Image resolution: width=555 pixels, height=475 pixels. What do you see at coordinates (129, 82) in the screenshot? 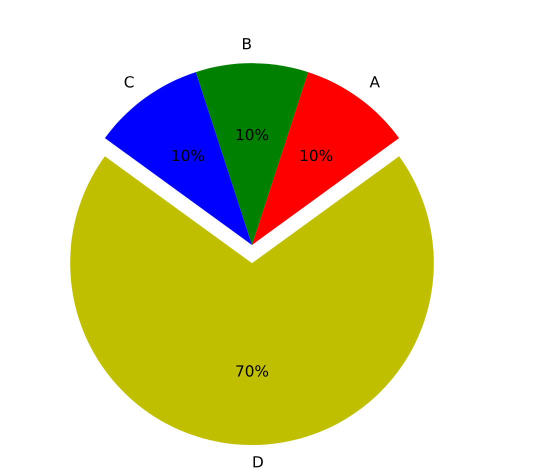
I see `slice-label: C` at bounding box center [129, 82].